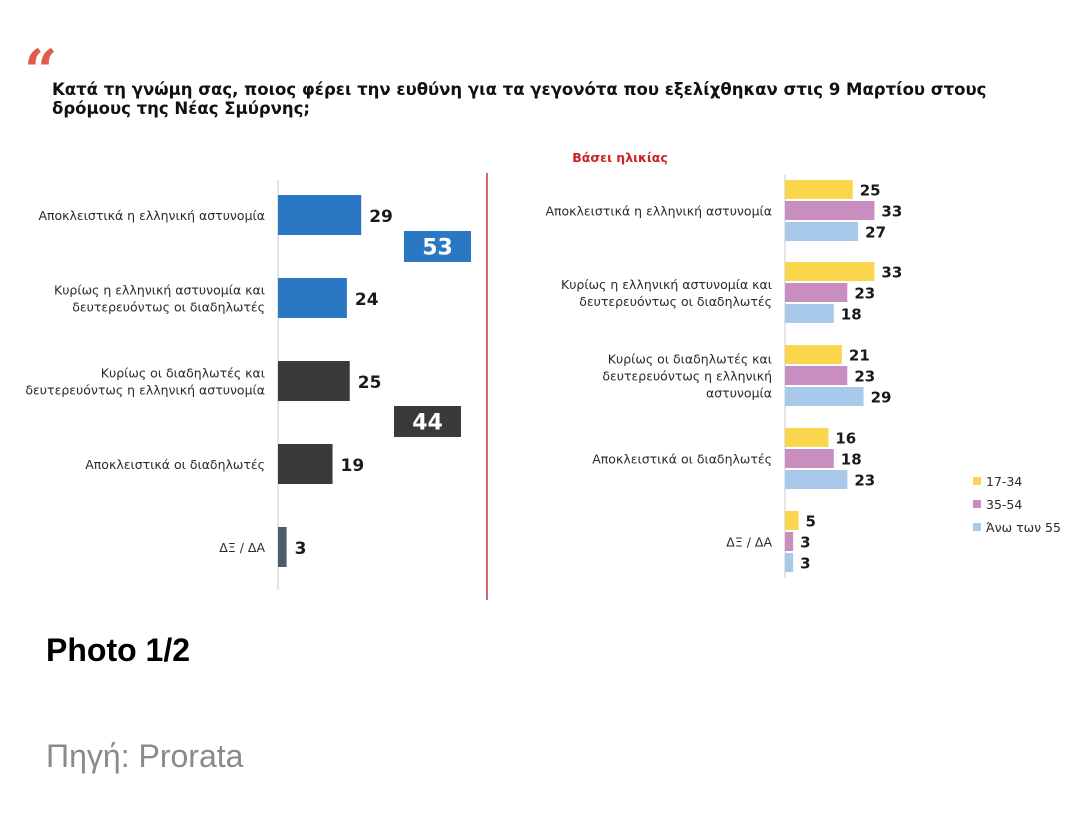  What do you see at coordinates (242, 547) in the screenshot?
I see `left-category-label-4-0: ΔΞ / ΔΑ` at bounding box center [242, 547].